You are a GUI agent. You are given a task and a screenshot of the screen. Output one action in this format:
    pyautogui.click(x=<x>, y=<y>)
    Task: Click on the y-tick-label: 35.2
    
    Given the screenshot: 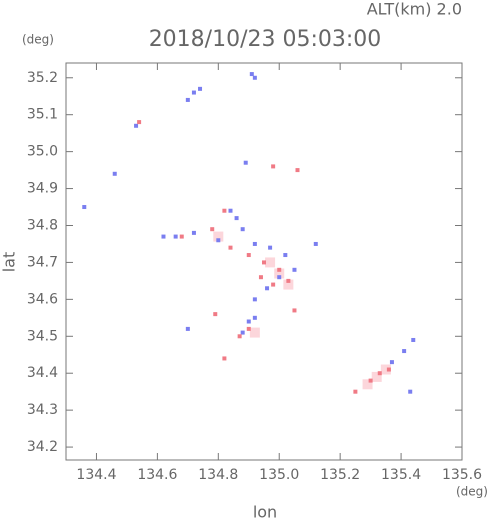 What is the action you would take?
    pyautogui.click(x=42, y=78)
    